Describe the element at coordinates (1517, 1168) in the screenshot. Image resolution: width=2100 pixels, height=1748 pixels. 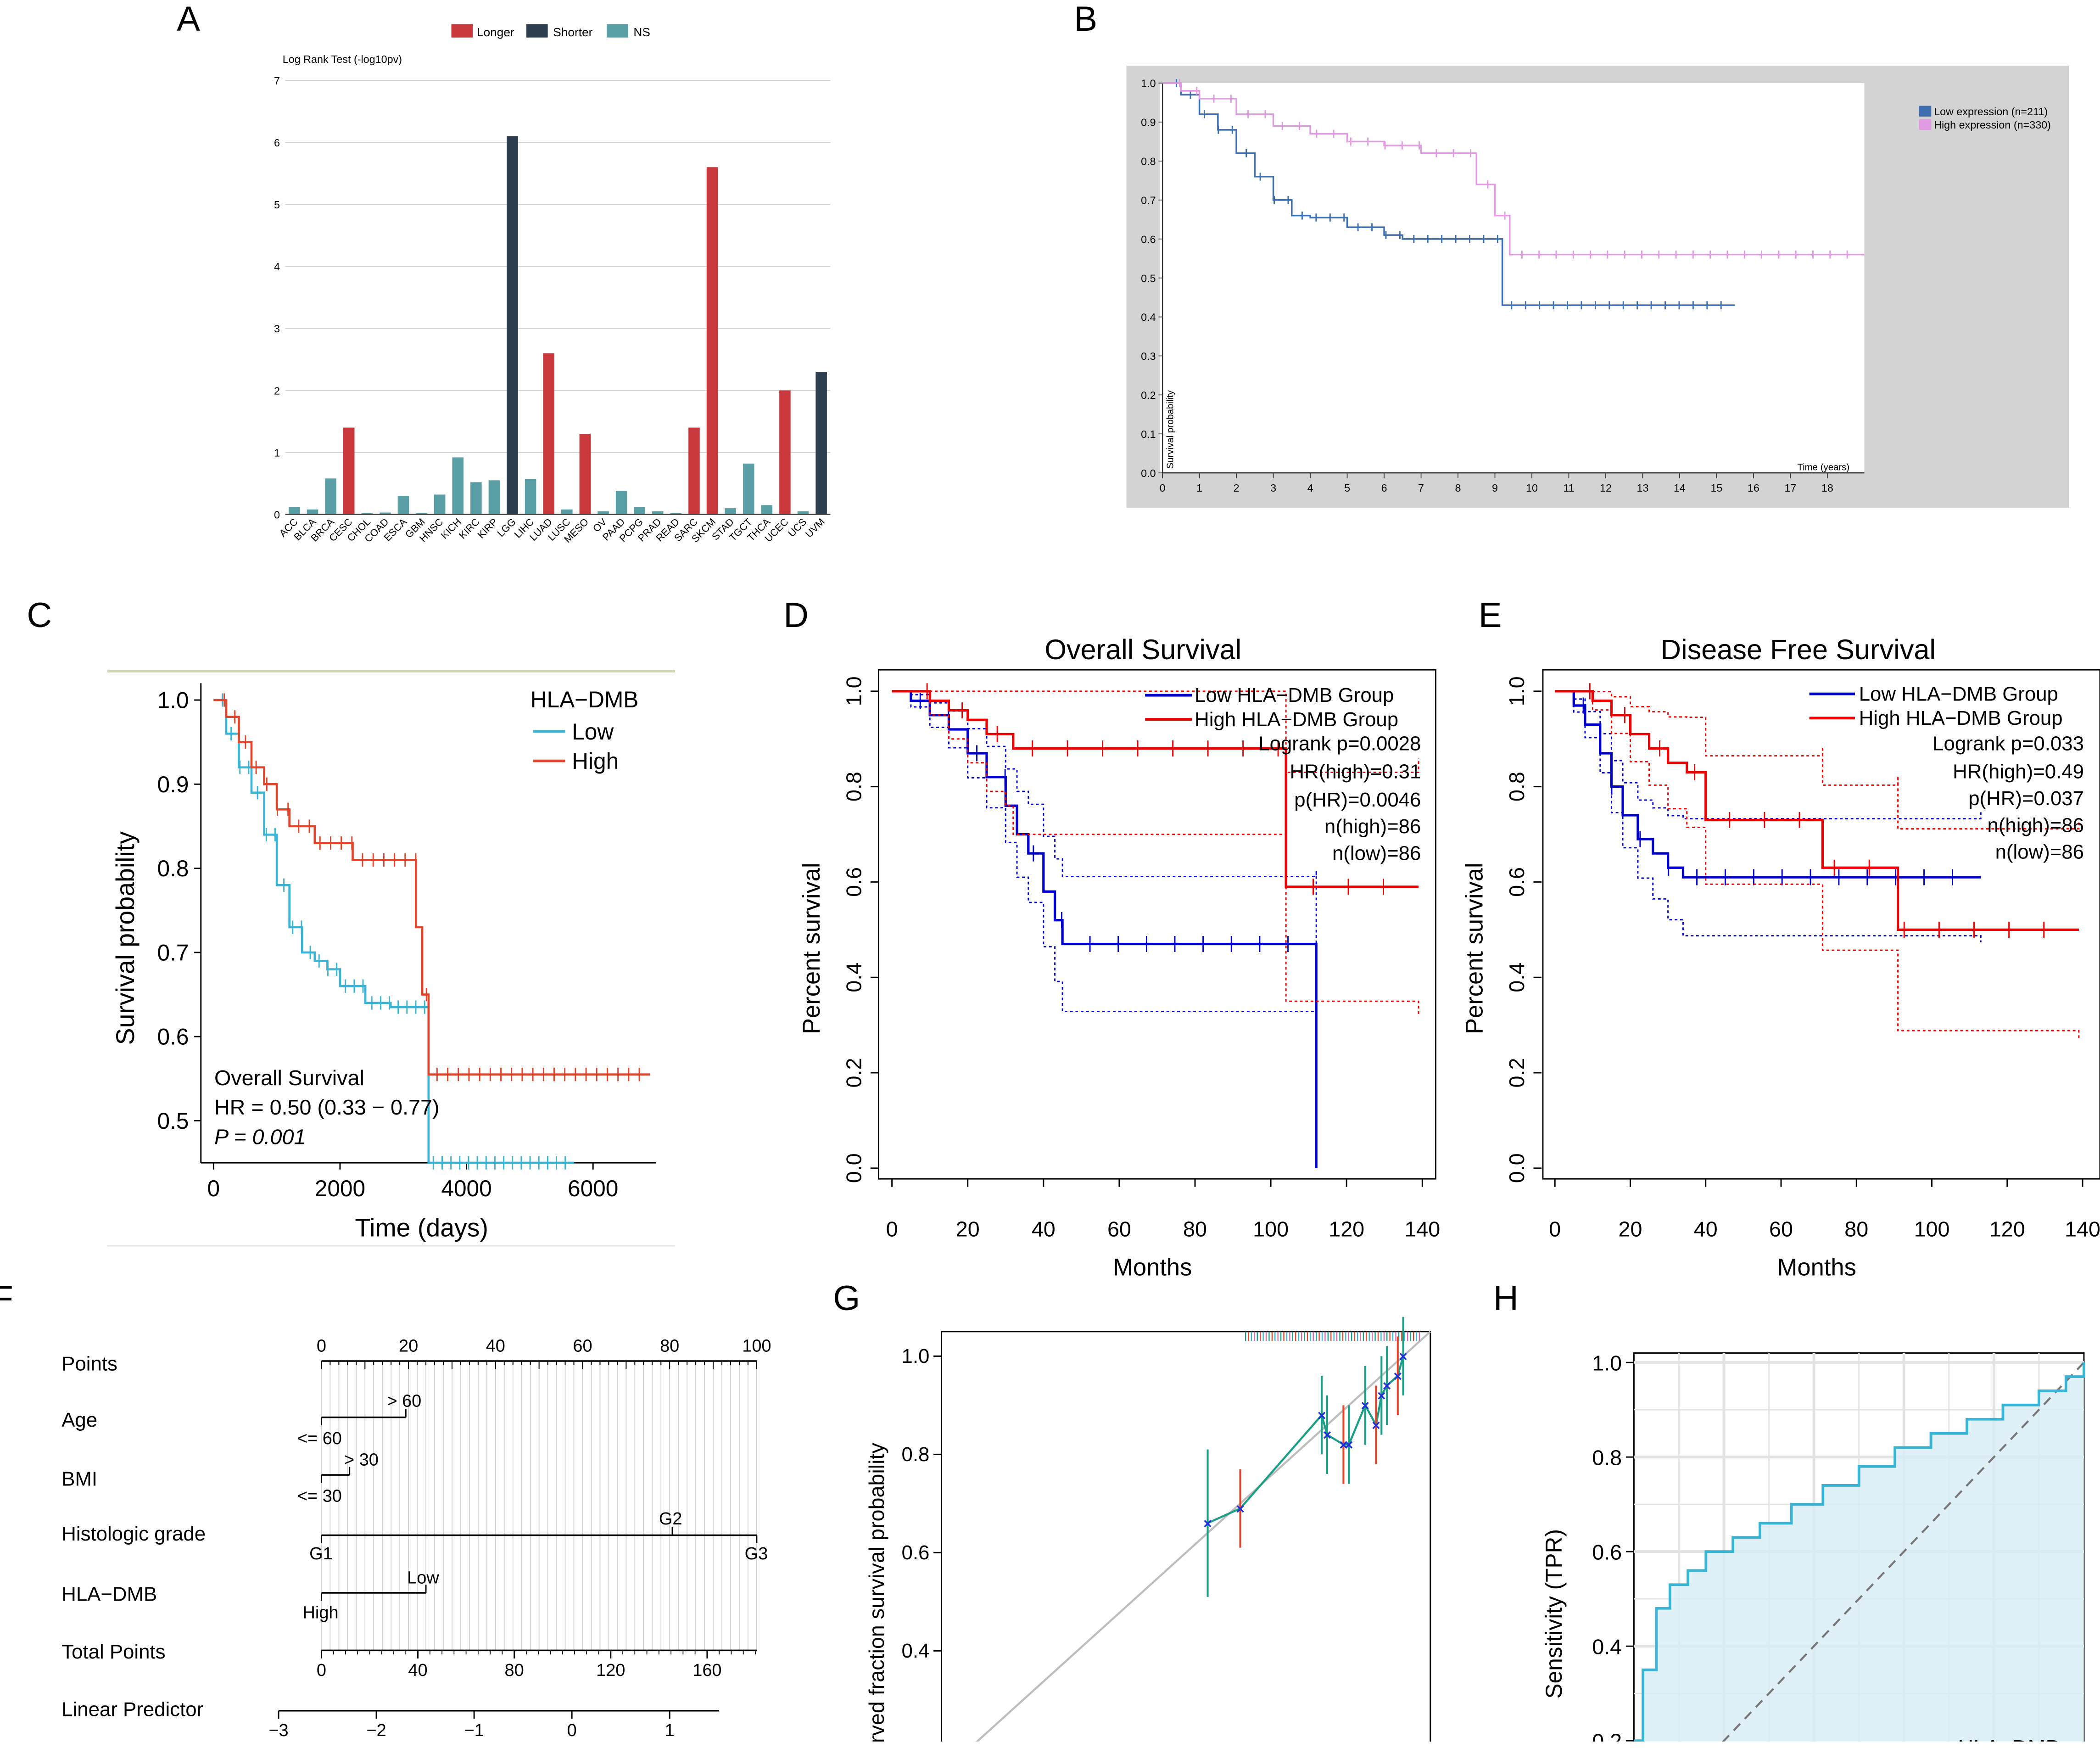
I see `y-tick-label: 0.0` at that location.